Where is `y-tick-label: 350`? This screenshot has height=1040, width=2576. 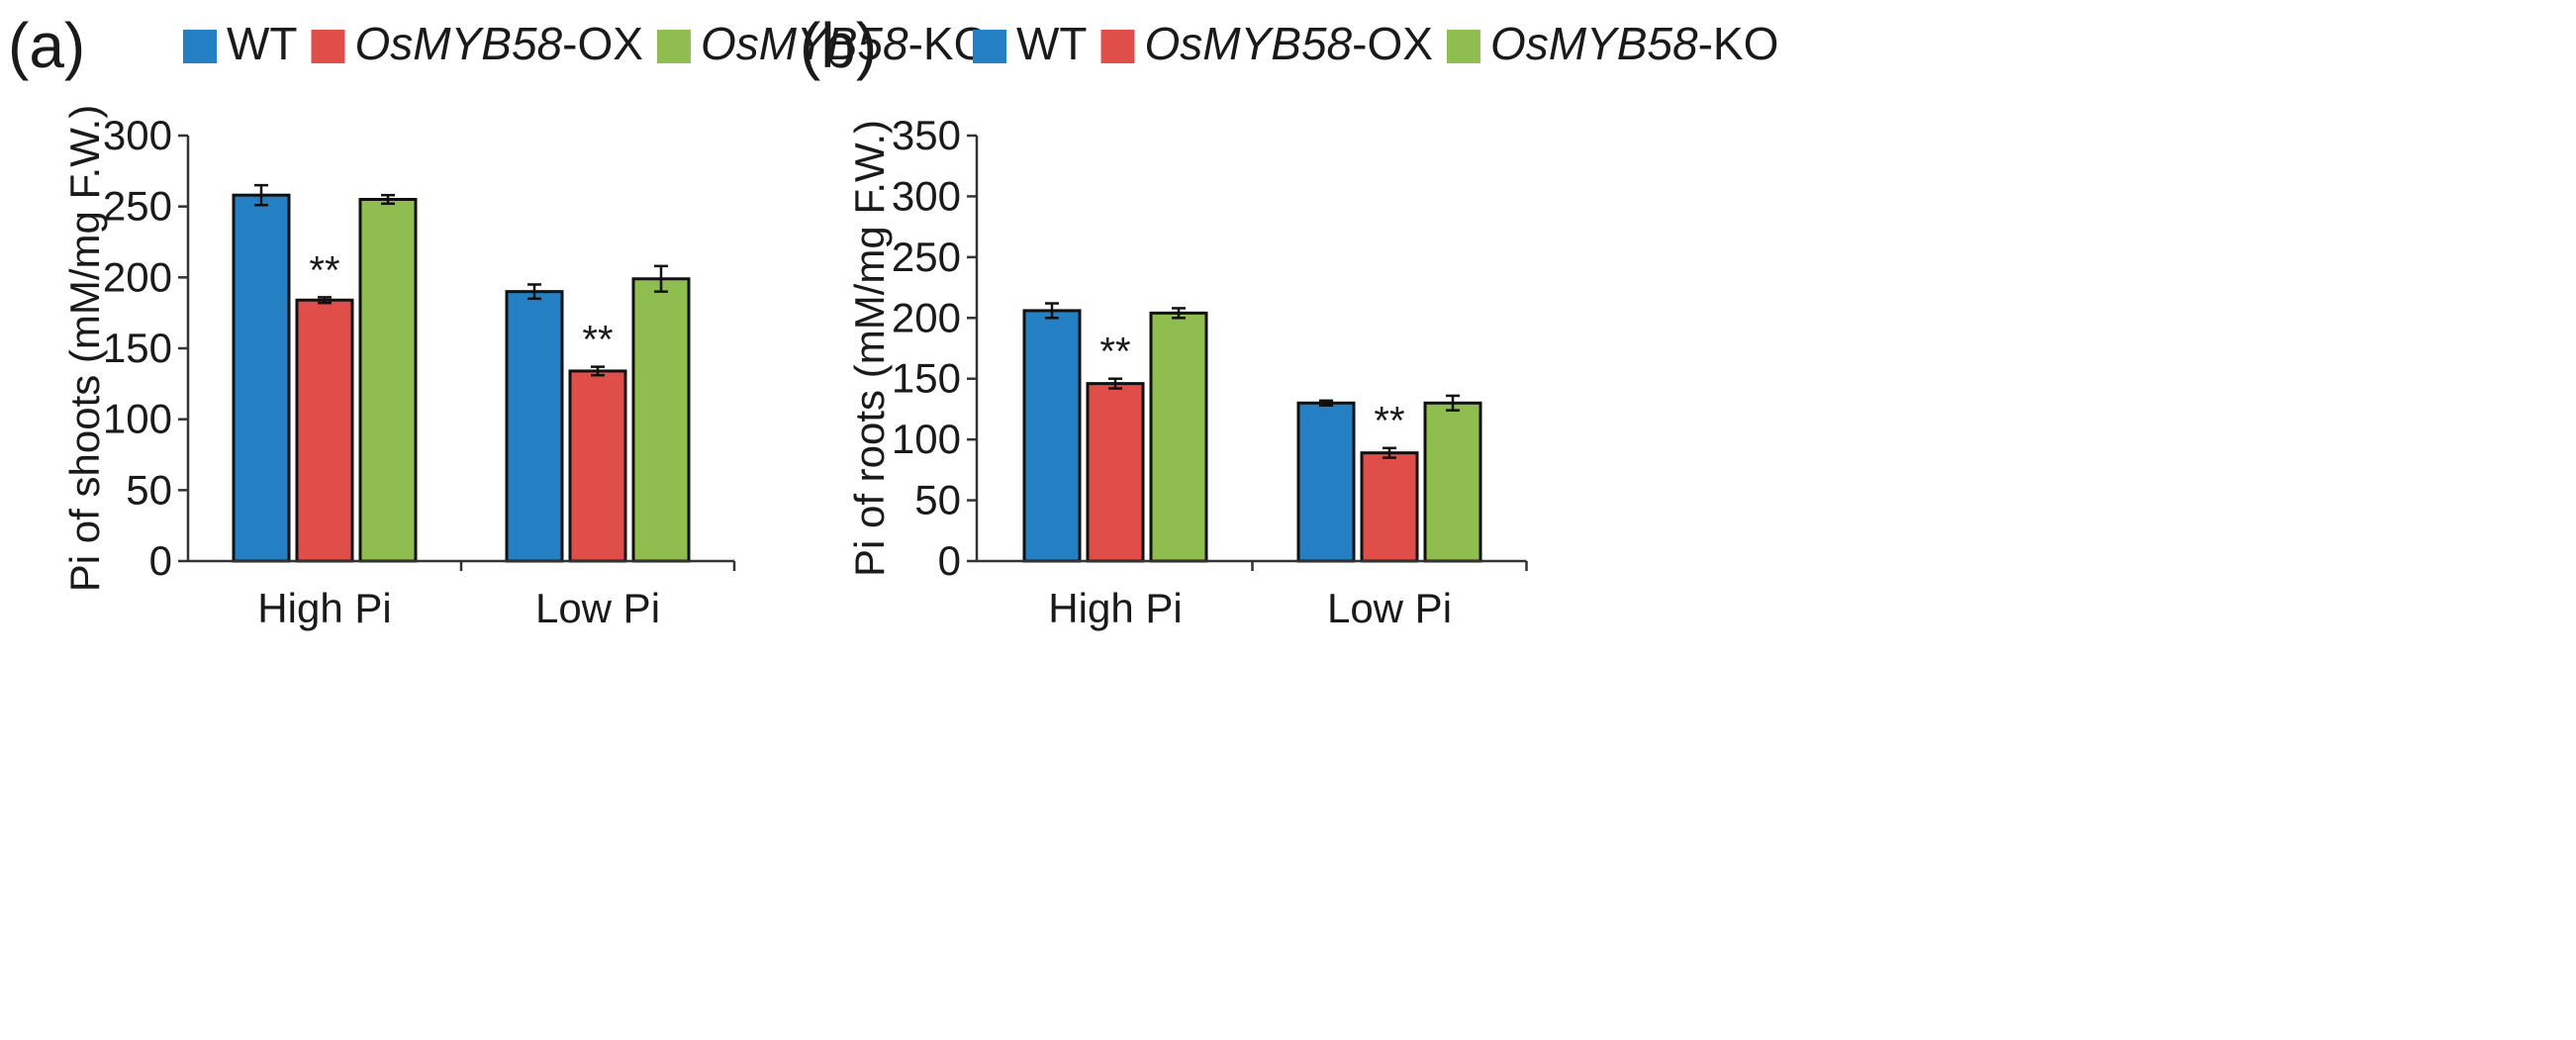 y-tick-label: 350 is located at coordinates (926, 135).